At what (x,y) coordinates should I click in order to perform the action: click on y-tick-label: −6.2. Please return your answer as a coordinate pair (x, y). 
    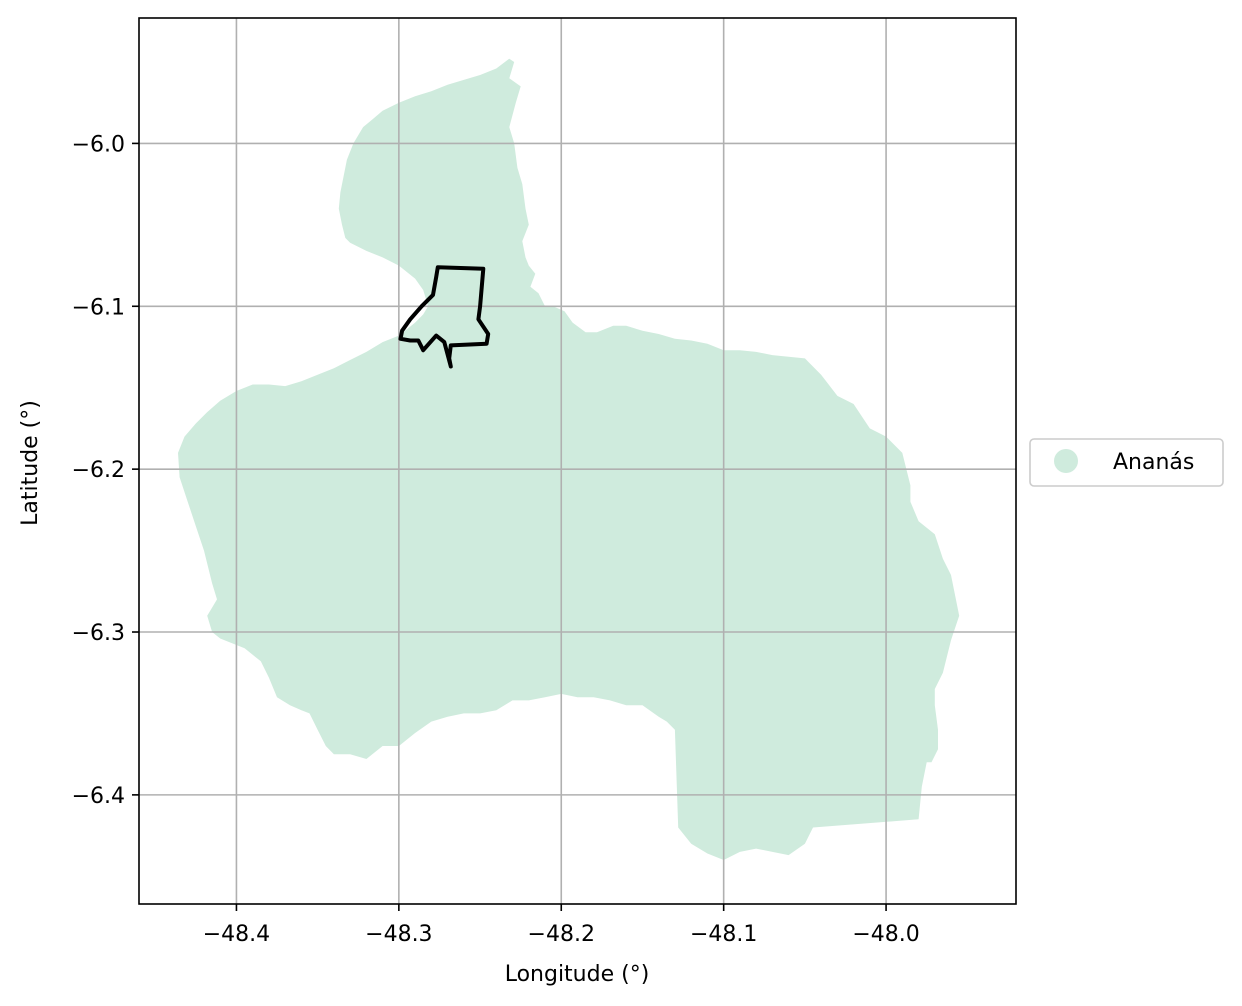
    Looking at the image, I should click on (98, 470).